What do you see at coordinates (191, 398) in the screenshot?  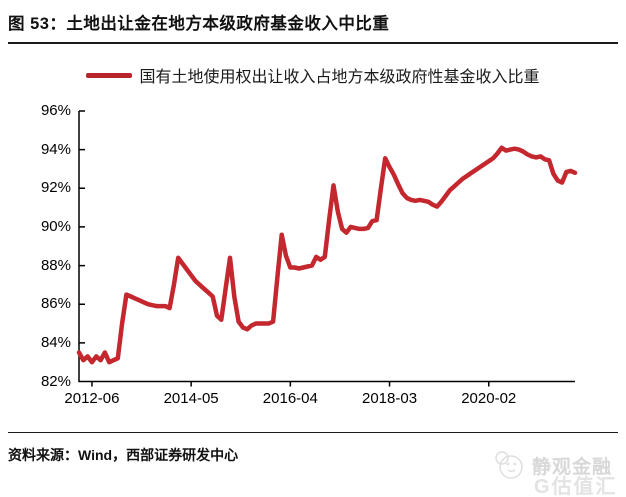 I see `x-axis-tick-label: 2014-05` at bounding box center [191, 398].